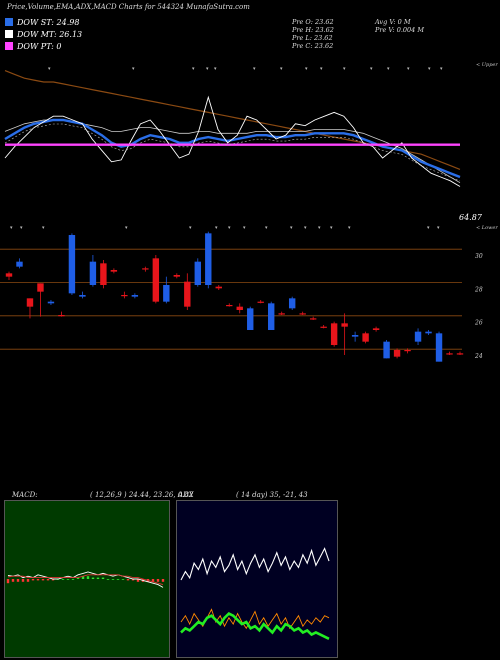 The width and height of the screenshot is (500, 660). I want to click on event-marker-8: ▾, so click(321, 69).